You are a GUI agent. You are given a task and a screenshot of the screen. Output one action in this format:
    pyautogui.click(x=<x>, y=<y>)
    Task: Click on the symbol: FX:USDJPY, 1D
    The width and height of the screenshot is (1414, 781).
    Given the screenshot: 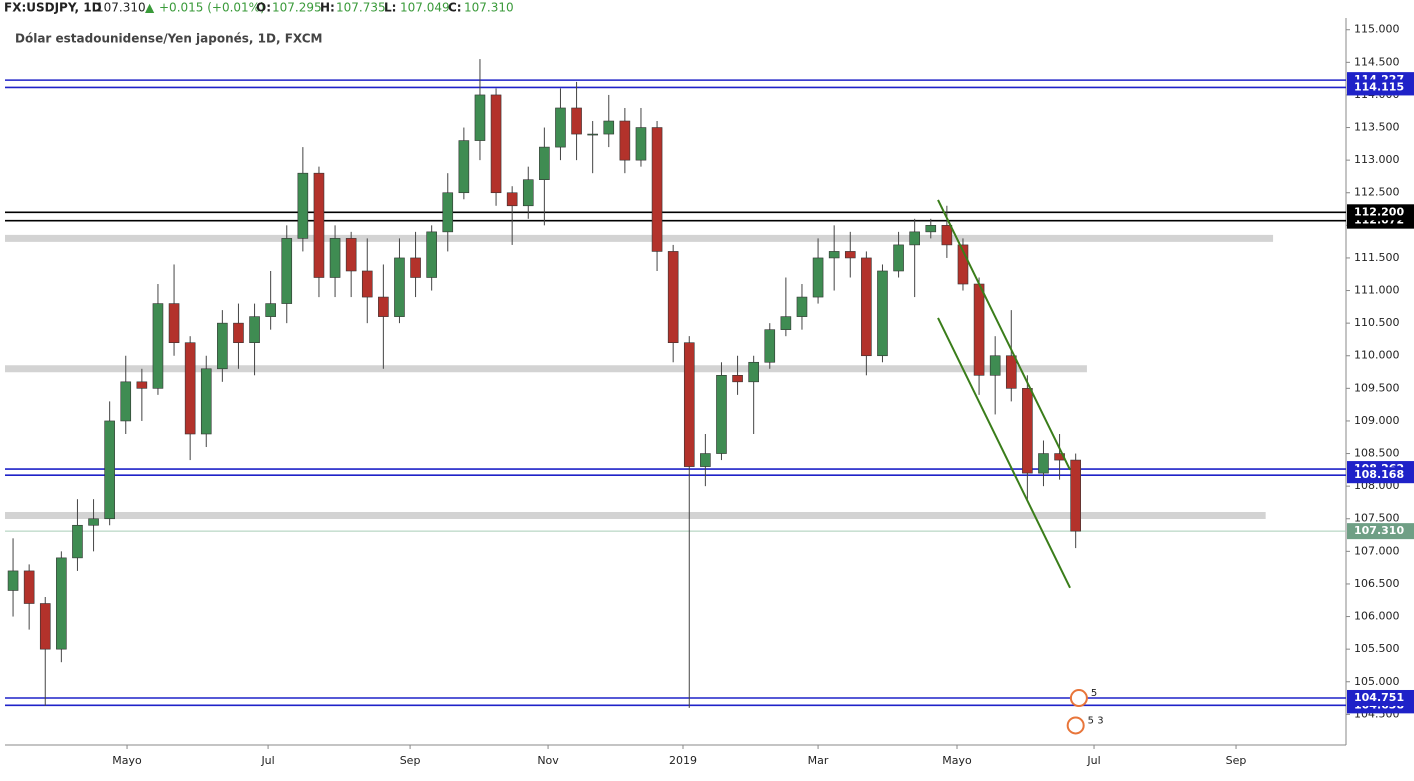 What is the action you would take?
    pyautogui.click(x=53, y=8)
    